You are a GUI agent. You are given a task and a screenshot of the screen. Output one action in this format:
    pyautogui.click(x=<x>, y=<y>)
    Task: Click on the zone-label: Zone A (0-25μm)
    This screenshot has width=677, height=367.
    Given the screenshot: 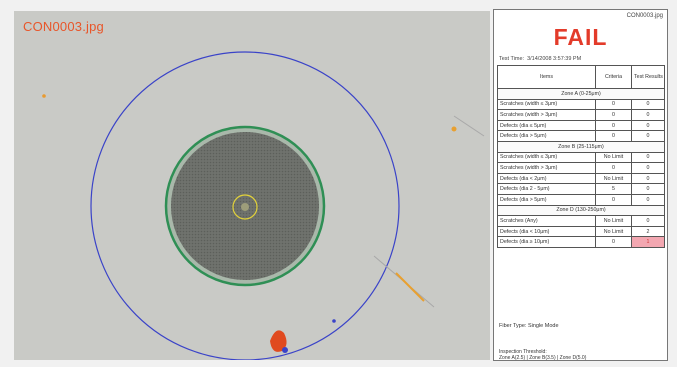 What is the action you would take?
    pyautogui.click(x=581, y=94)
    